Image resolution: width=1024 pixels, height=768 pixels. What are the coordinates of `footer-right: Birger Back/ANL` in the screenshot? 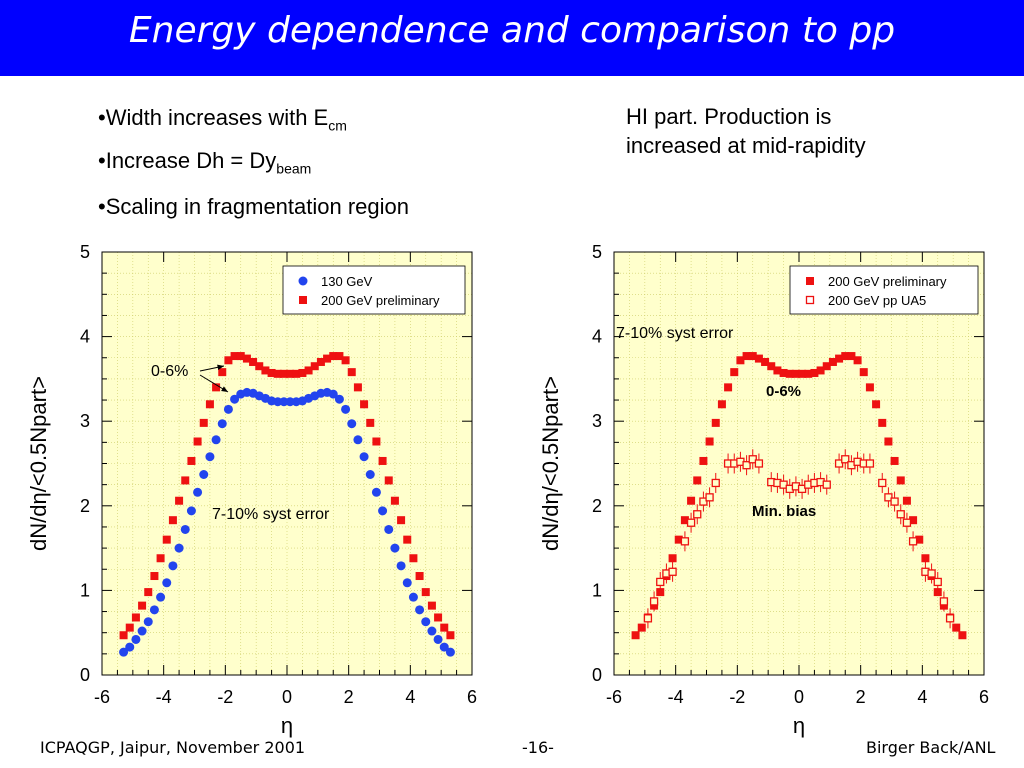 It's located at (931, 747).